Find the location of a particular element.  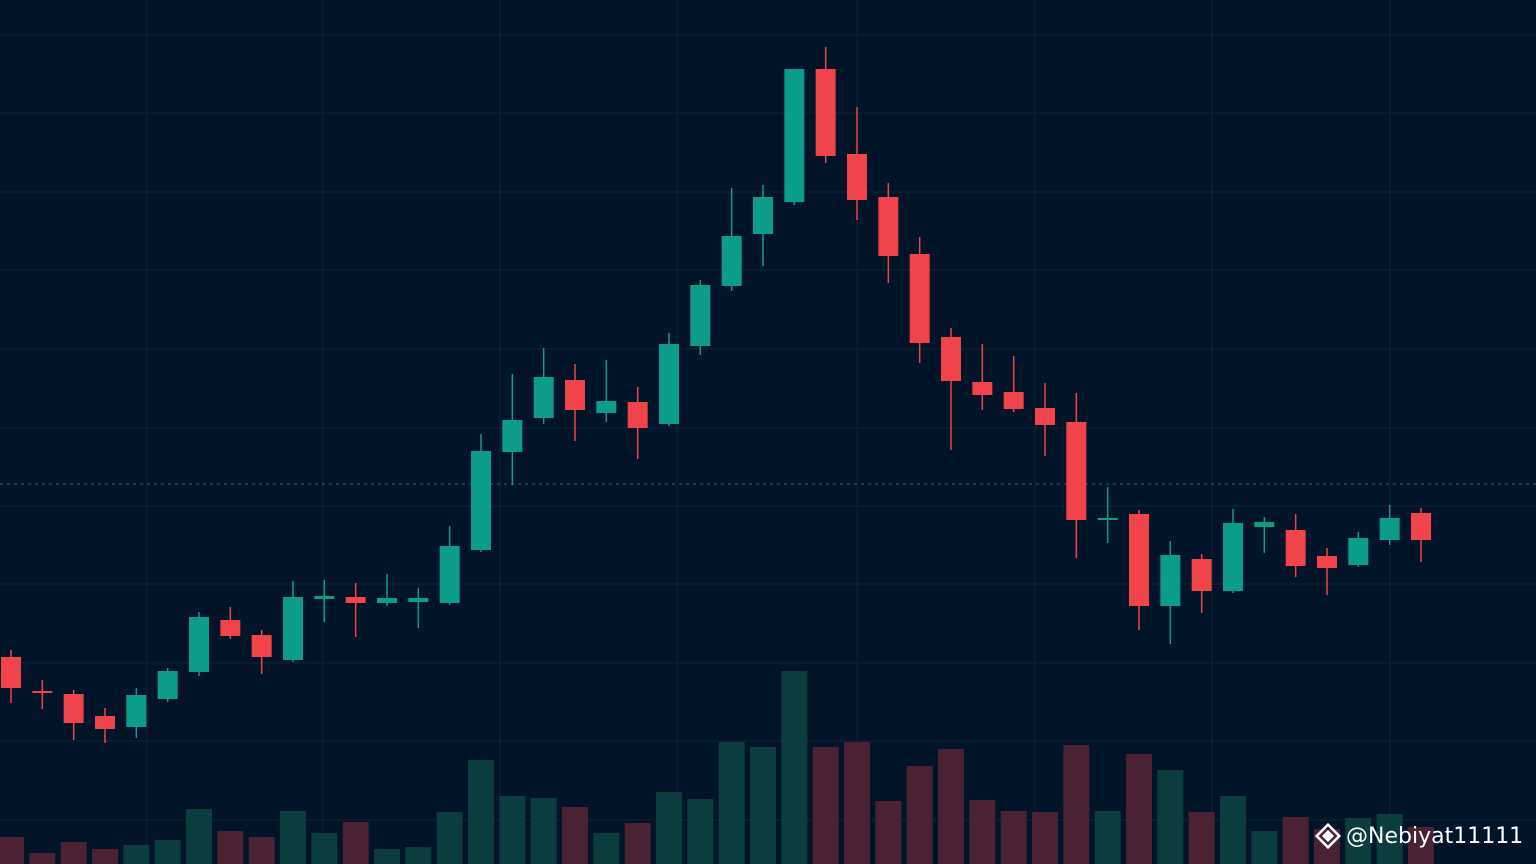

watermark: @Nebiyat11111 is located at coordinates (1418, 836).